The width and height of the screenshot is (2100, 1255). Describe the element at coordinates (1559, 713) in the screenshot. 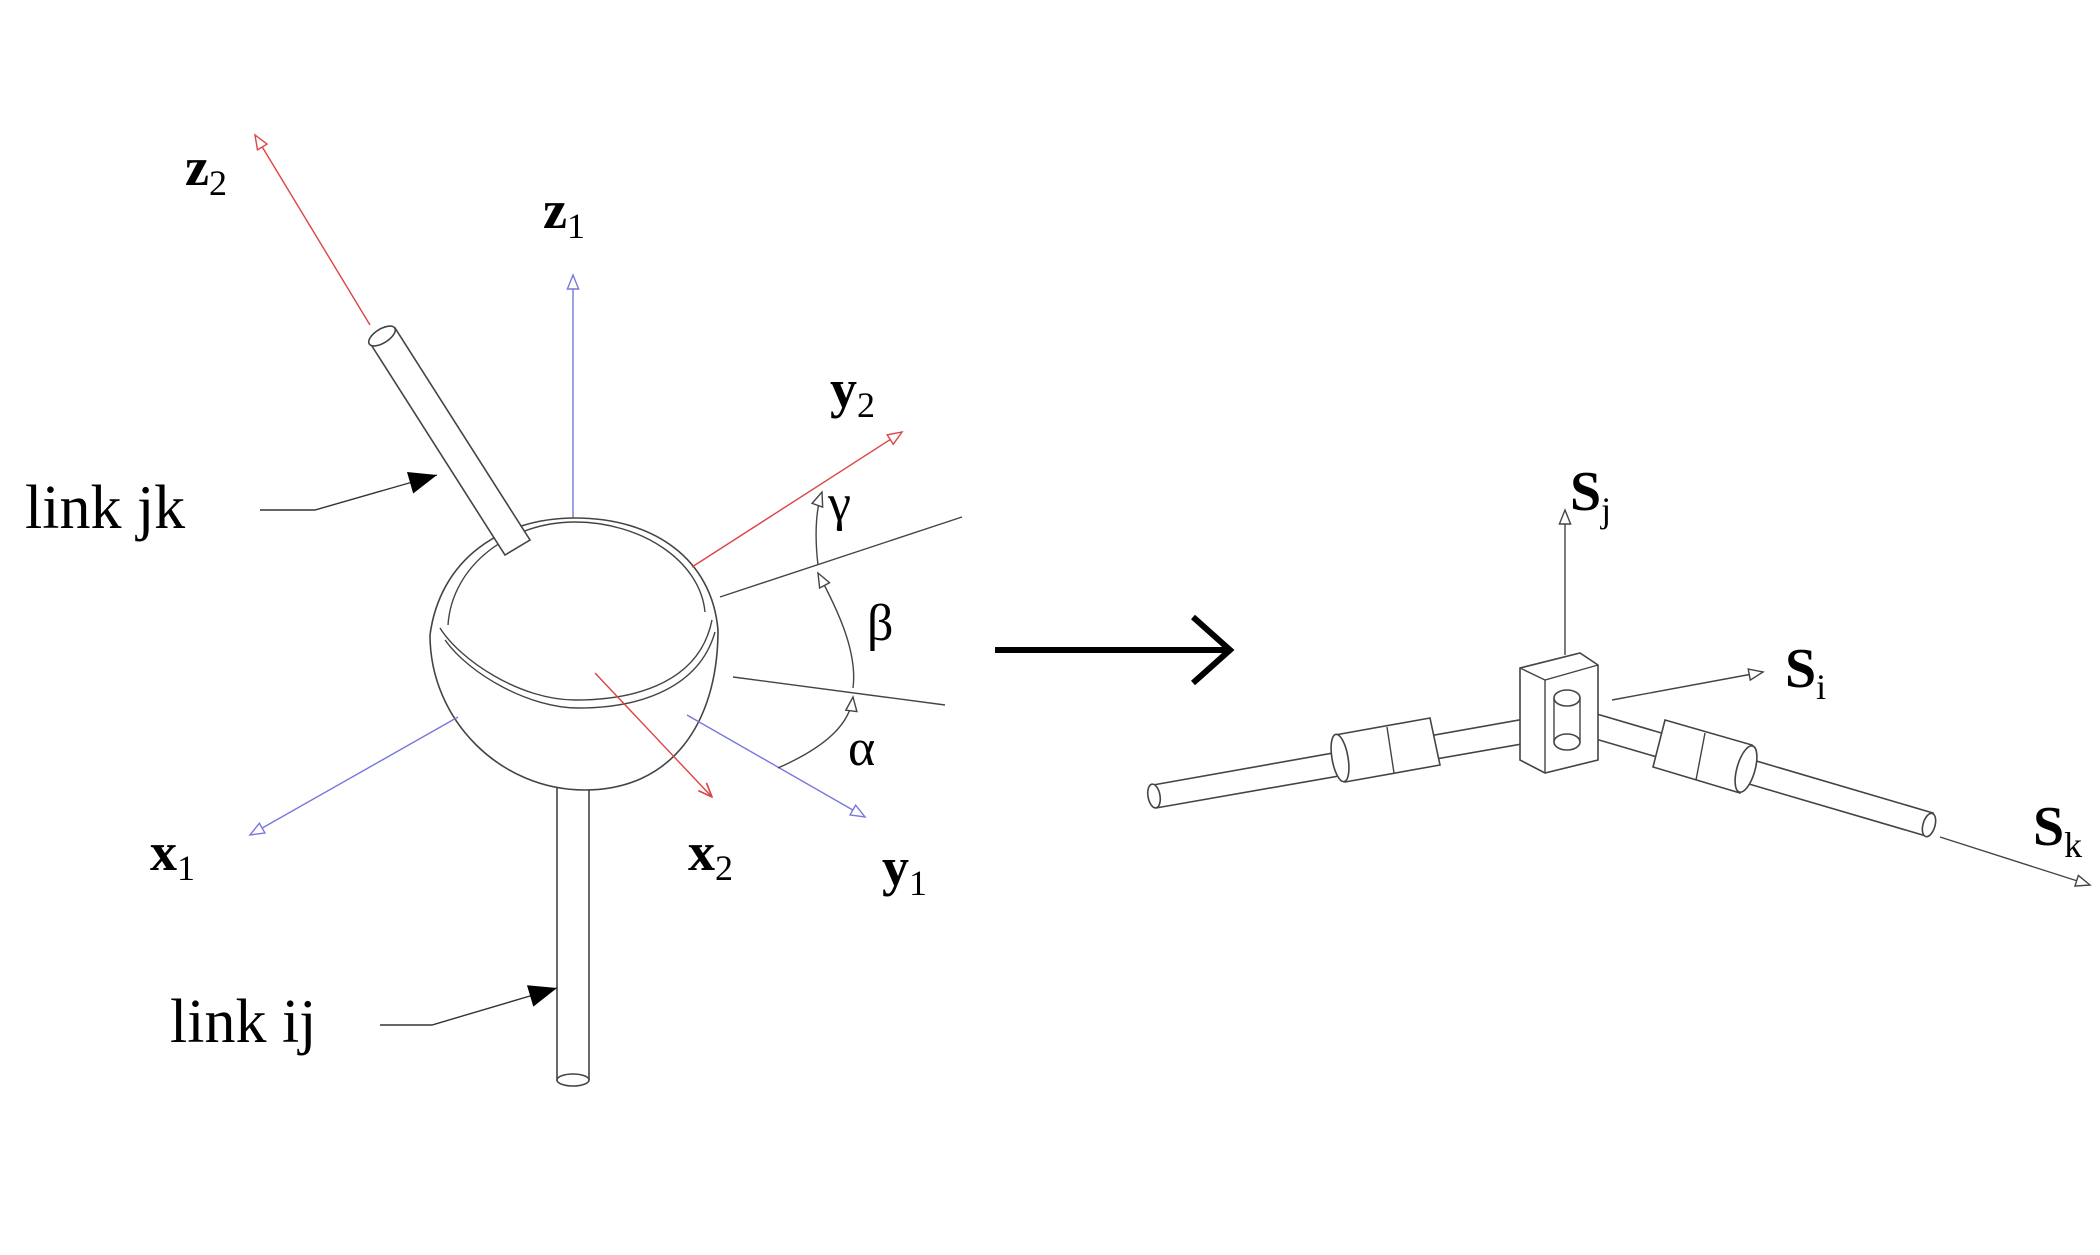

I see `central-joint-block` at that location.